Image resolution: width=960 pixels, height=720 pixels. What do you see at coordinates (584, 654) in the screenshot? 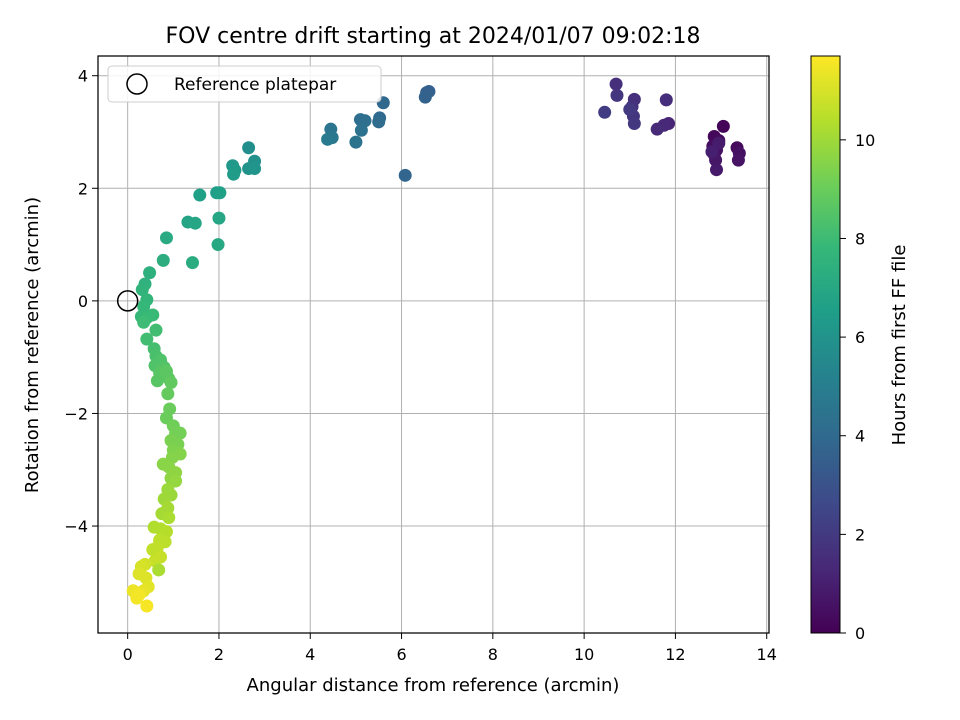
I see `x-tick-label: 10` at bounding box center [584, 654].